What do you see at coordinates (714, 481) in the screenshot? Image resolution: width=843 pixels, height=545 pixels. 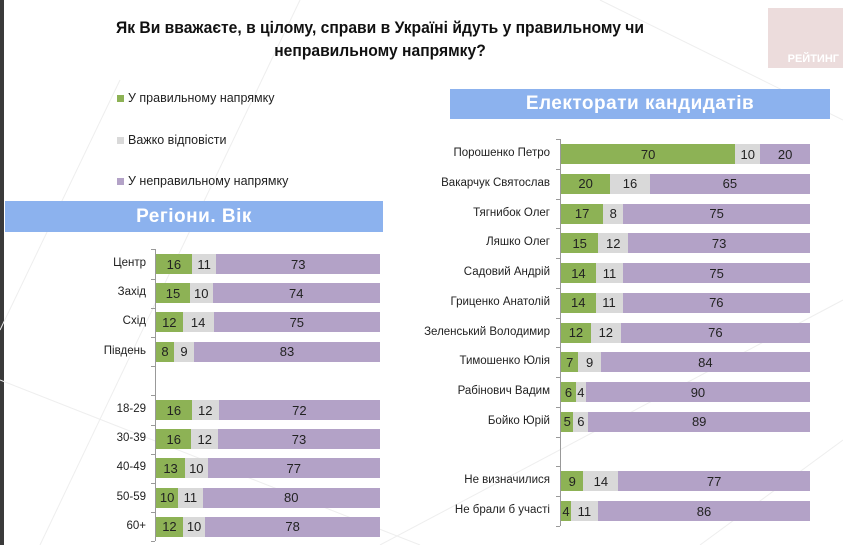 I see `bar-segment-wrong: 77` at bounding box center [714, 481].